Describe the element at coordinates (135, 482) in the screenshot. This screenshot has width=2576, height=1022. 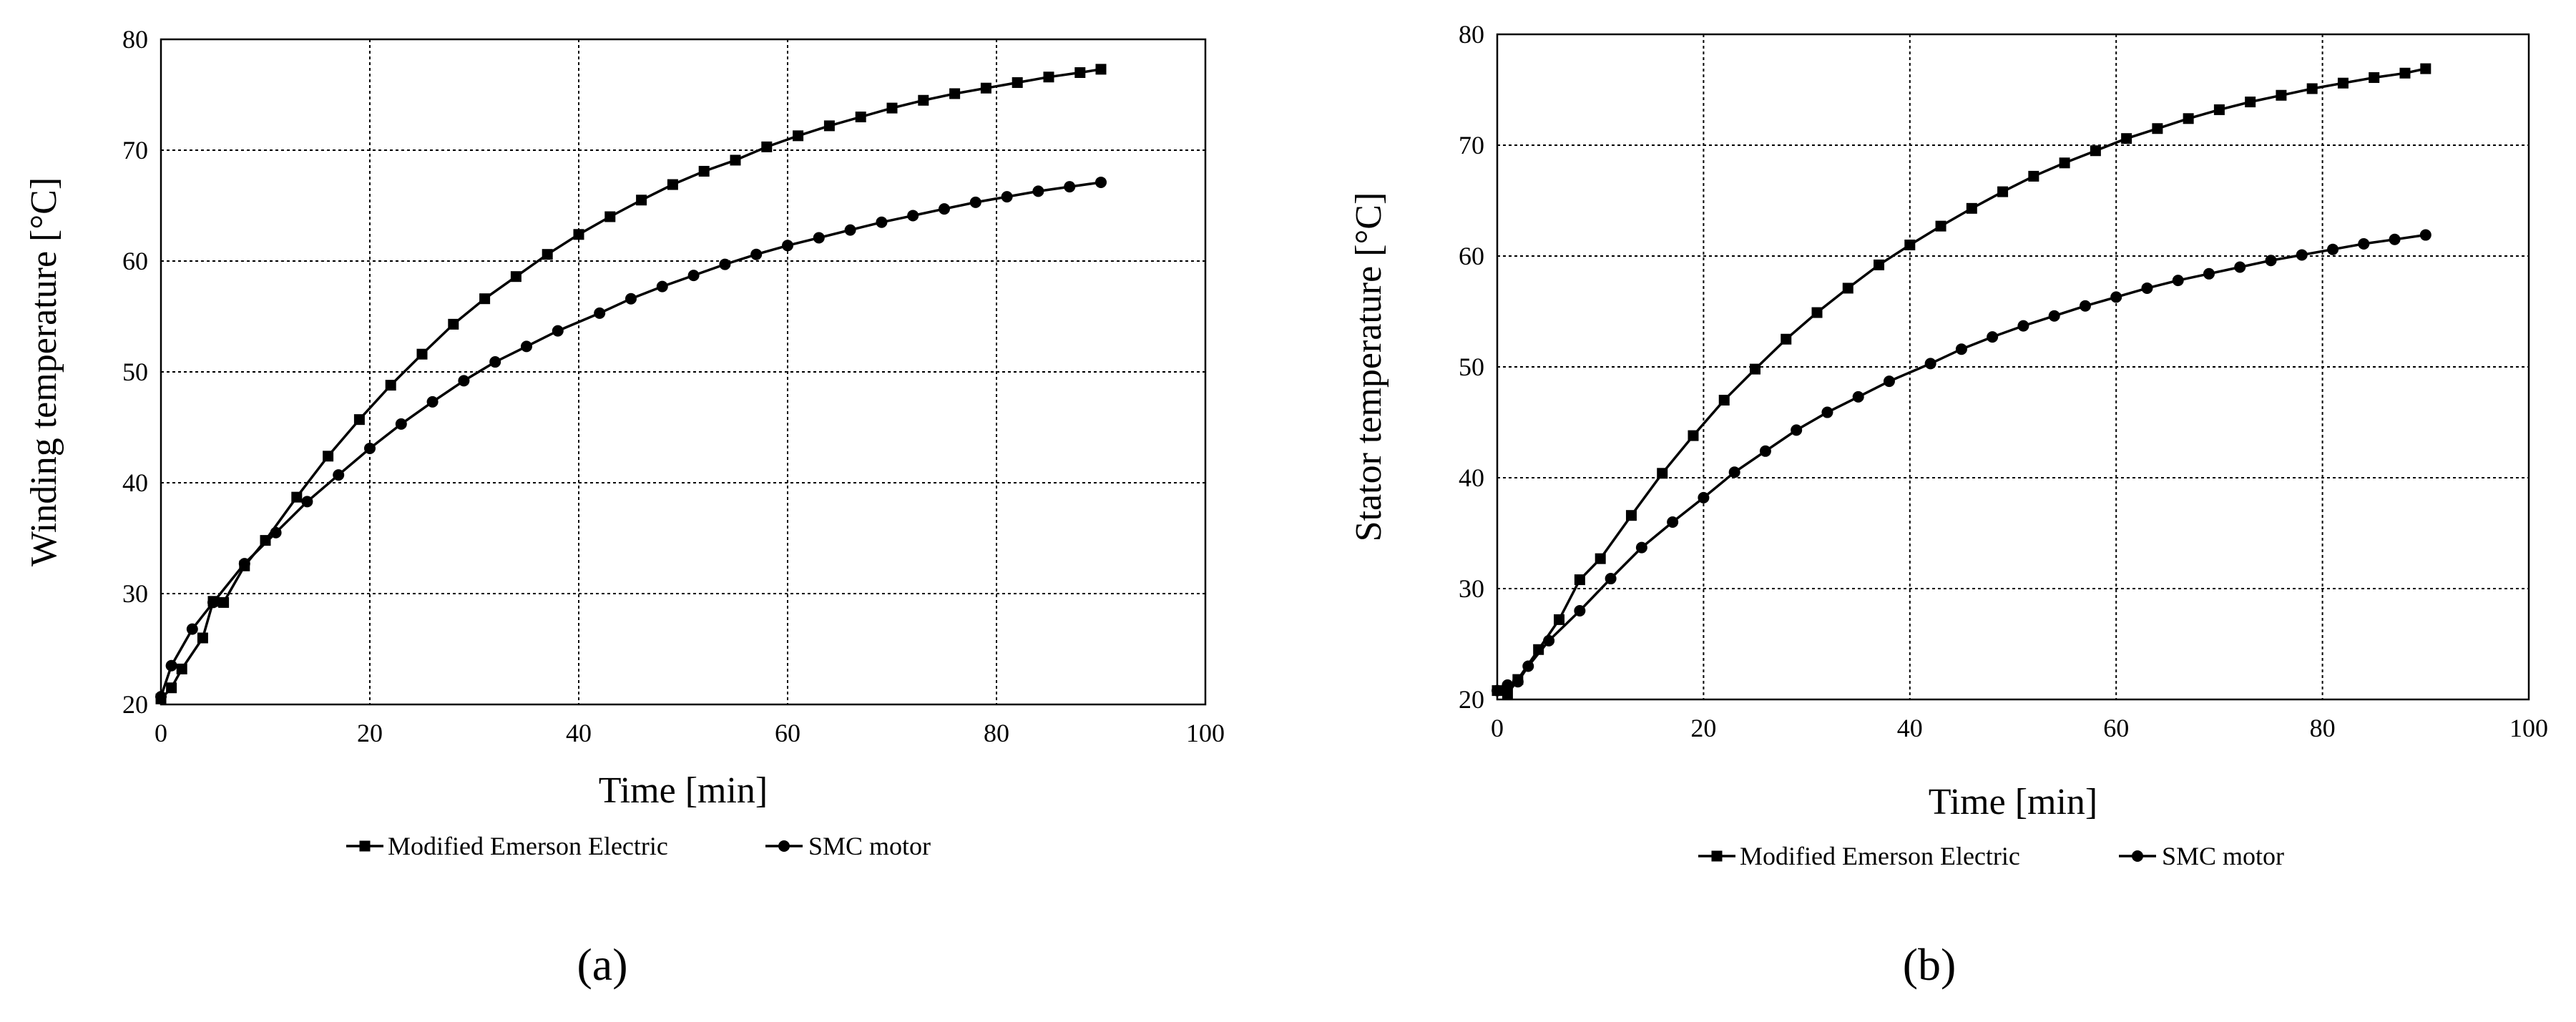
I see `y-tick-label: 40` at that location.